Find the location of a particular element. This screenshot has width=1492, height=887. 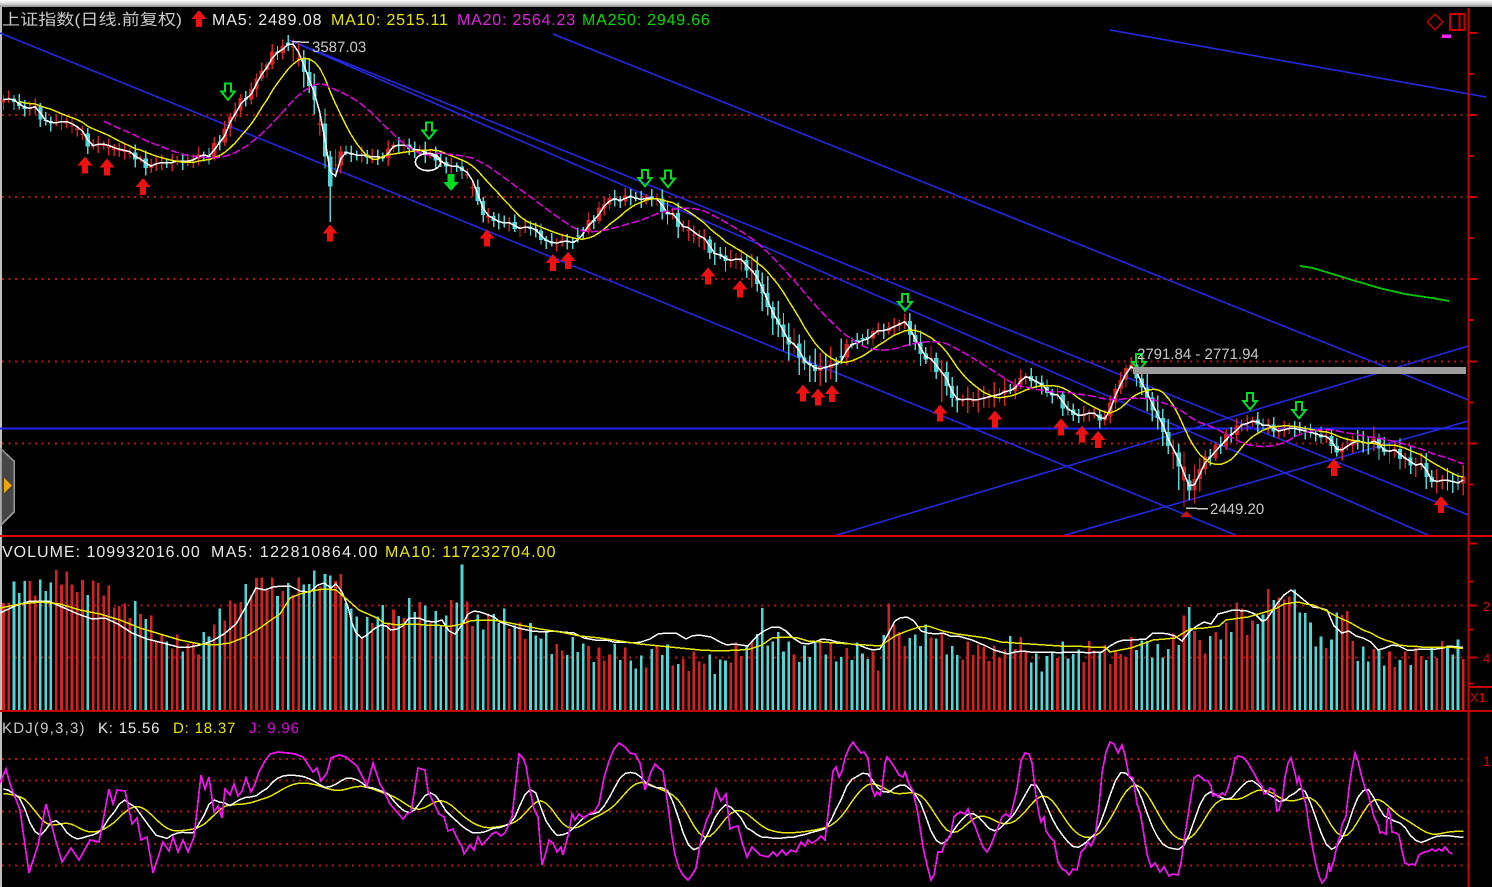

svg-text: 1 is located at coordinates (1487, 761).